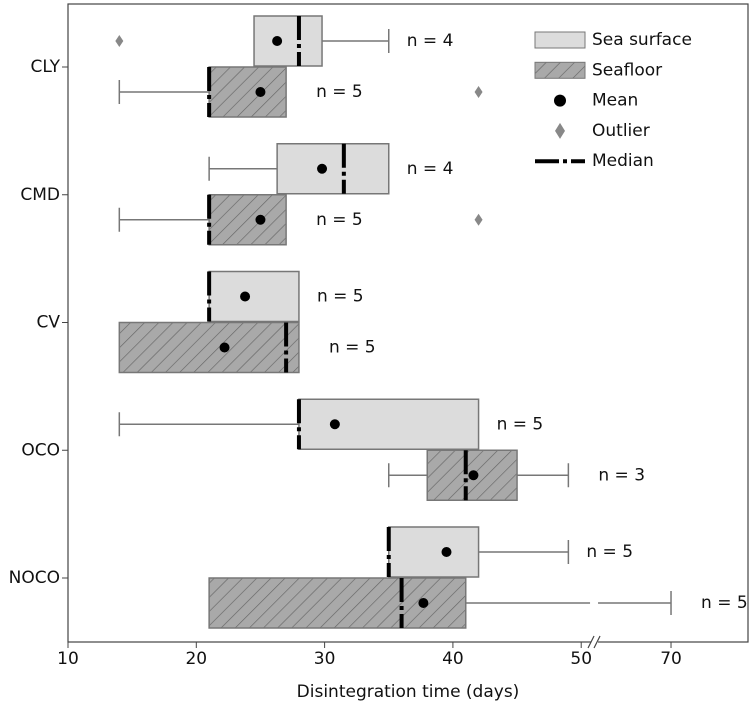 This screenshot has height=713, width=750. What do you see at coordinates (560, 100) in the screenshot?
I see `legend-mean` at bounding box center [560, 100].